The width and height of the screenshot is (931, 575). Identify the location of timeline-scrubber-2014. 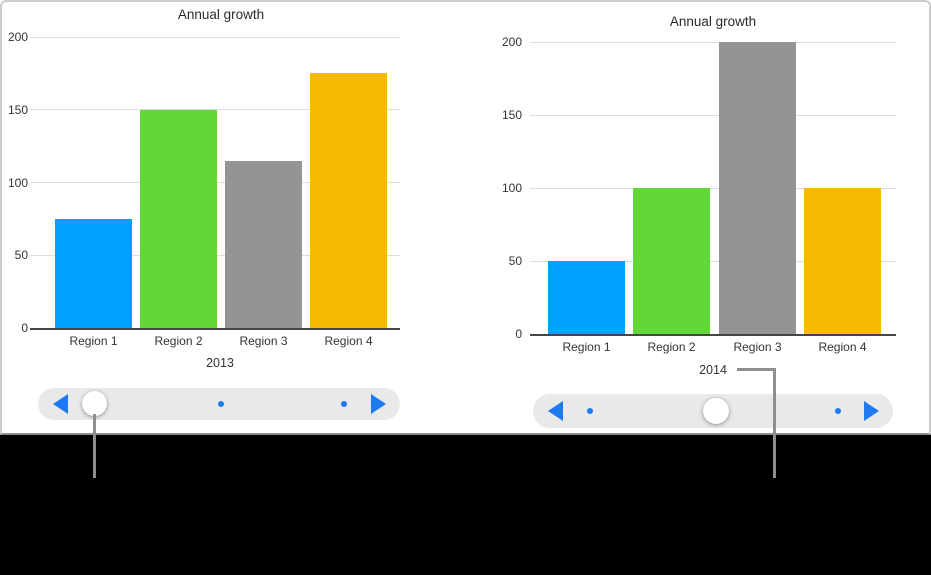
(713, 411).